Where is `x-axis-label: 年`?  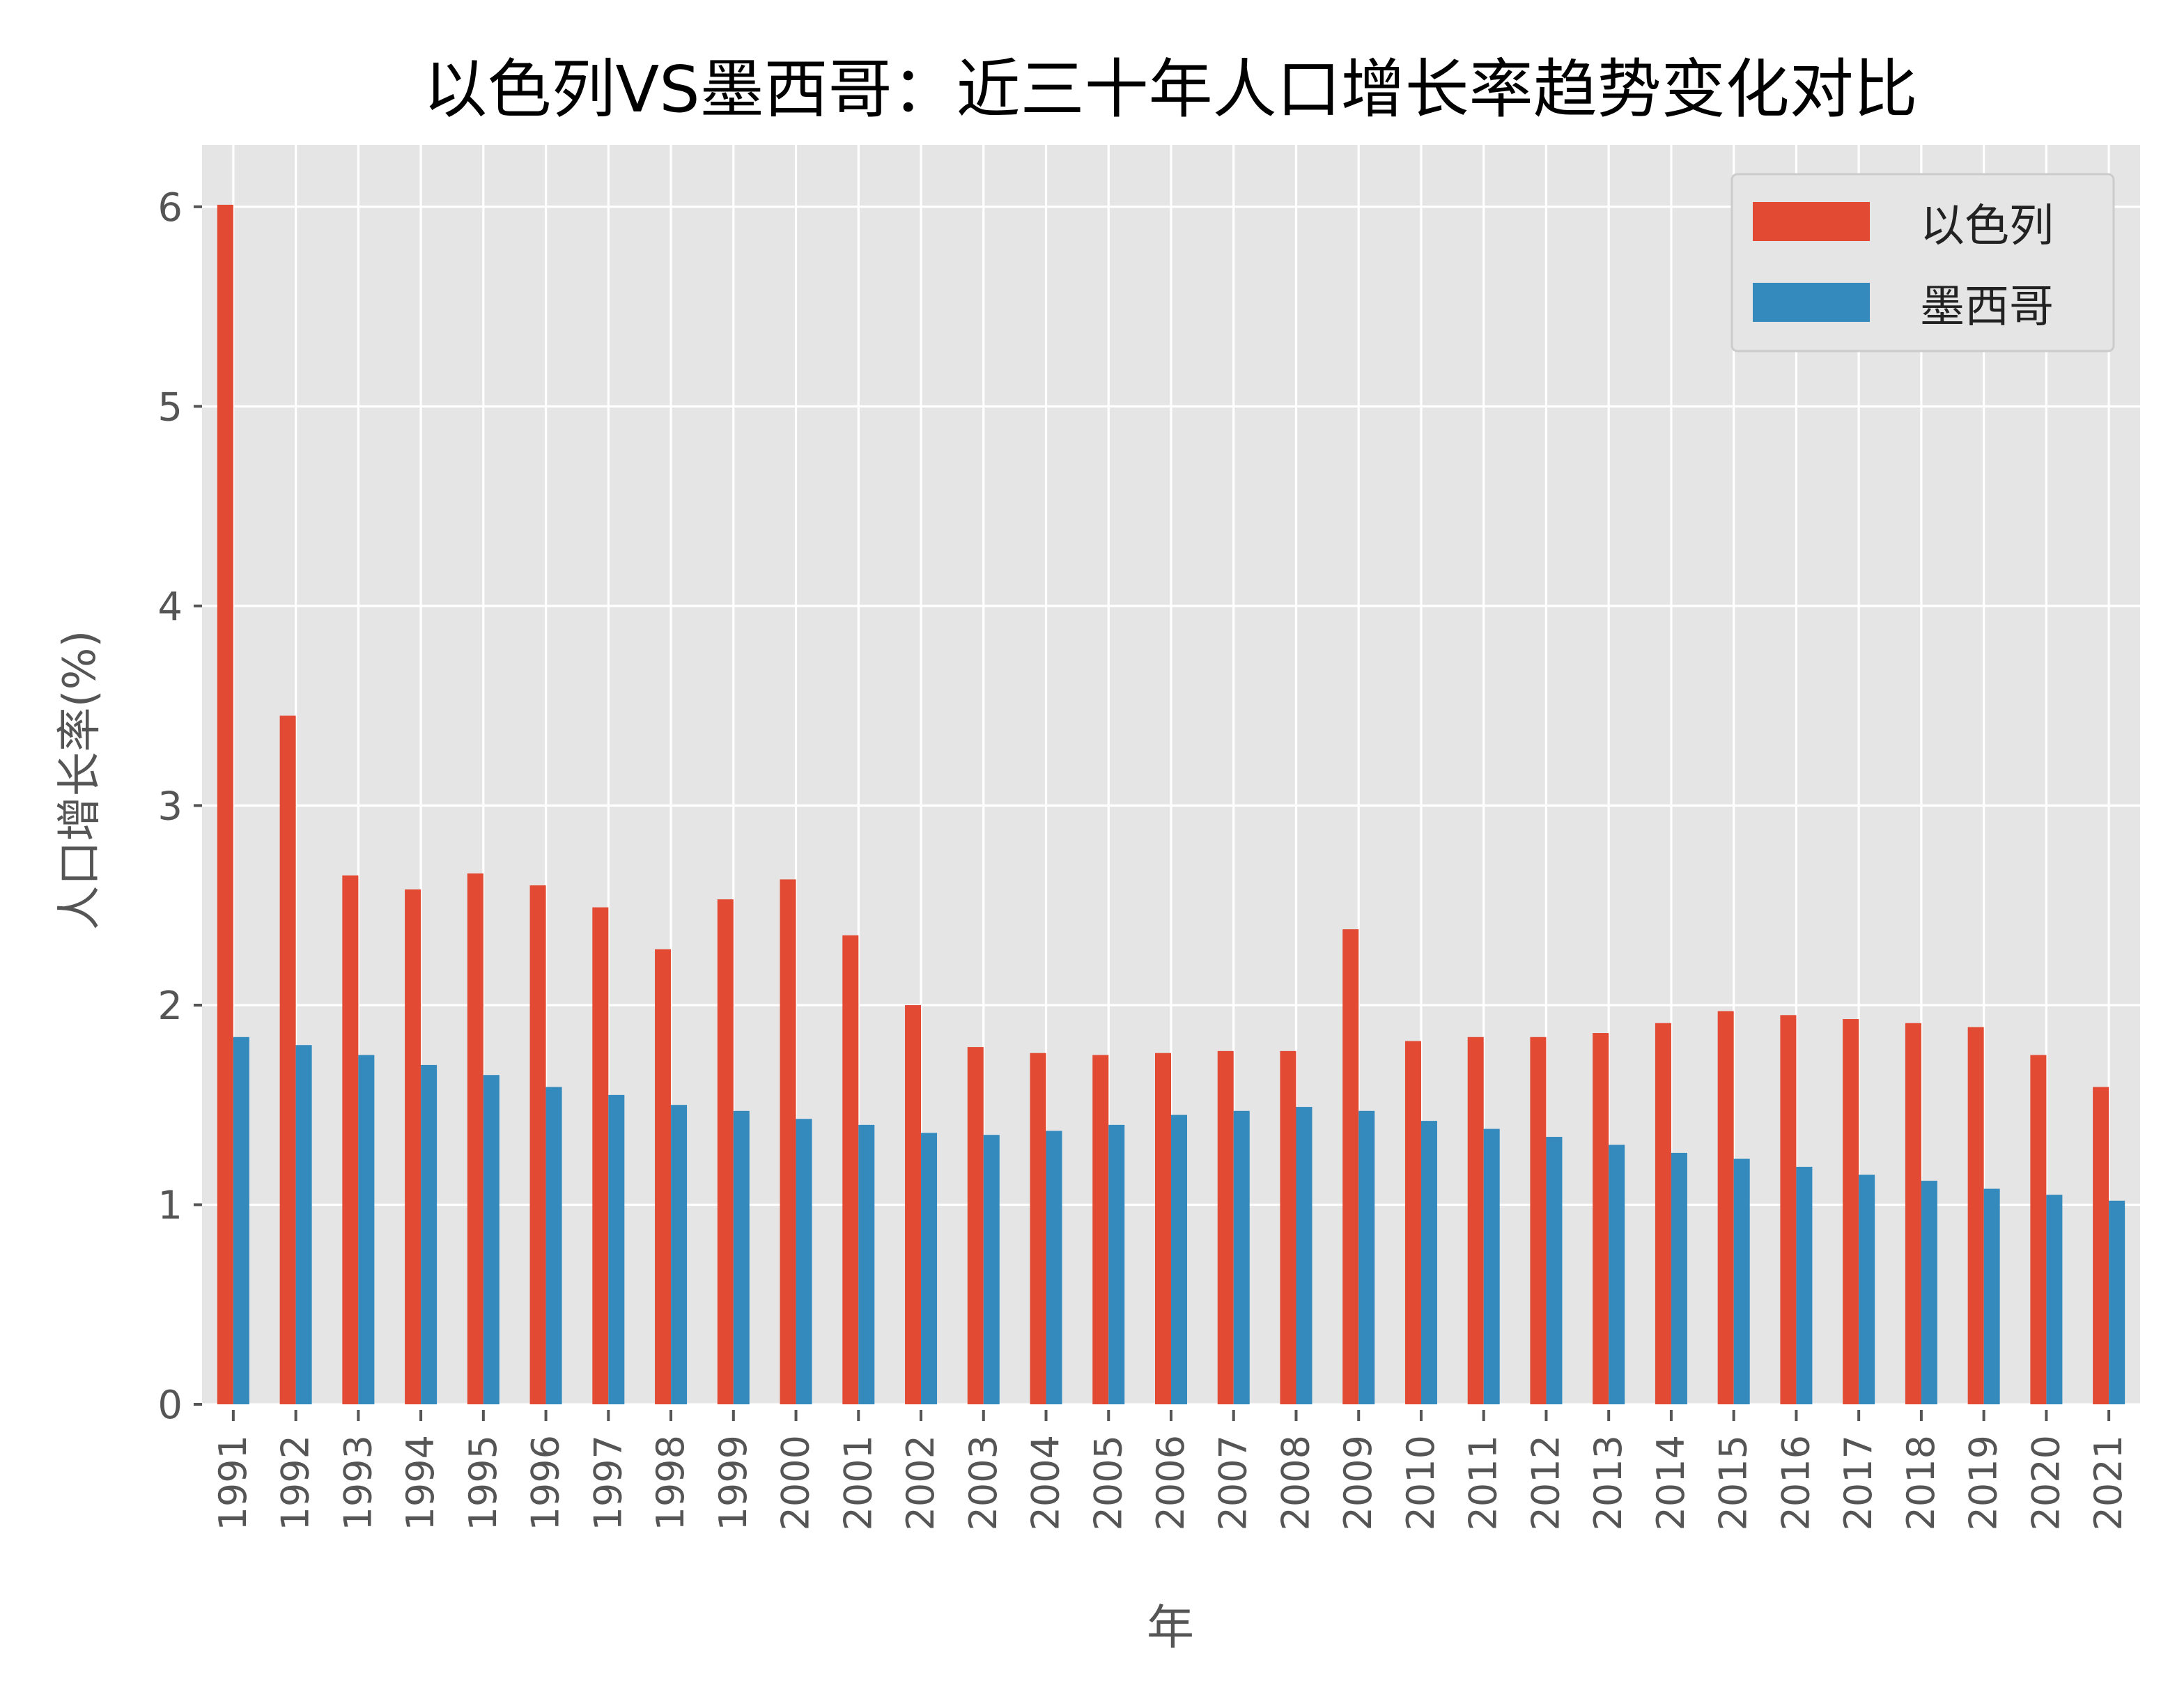 x-axis-label: 年 is located at coordinates (1170, 1628).